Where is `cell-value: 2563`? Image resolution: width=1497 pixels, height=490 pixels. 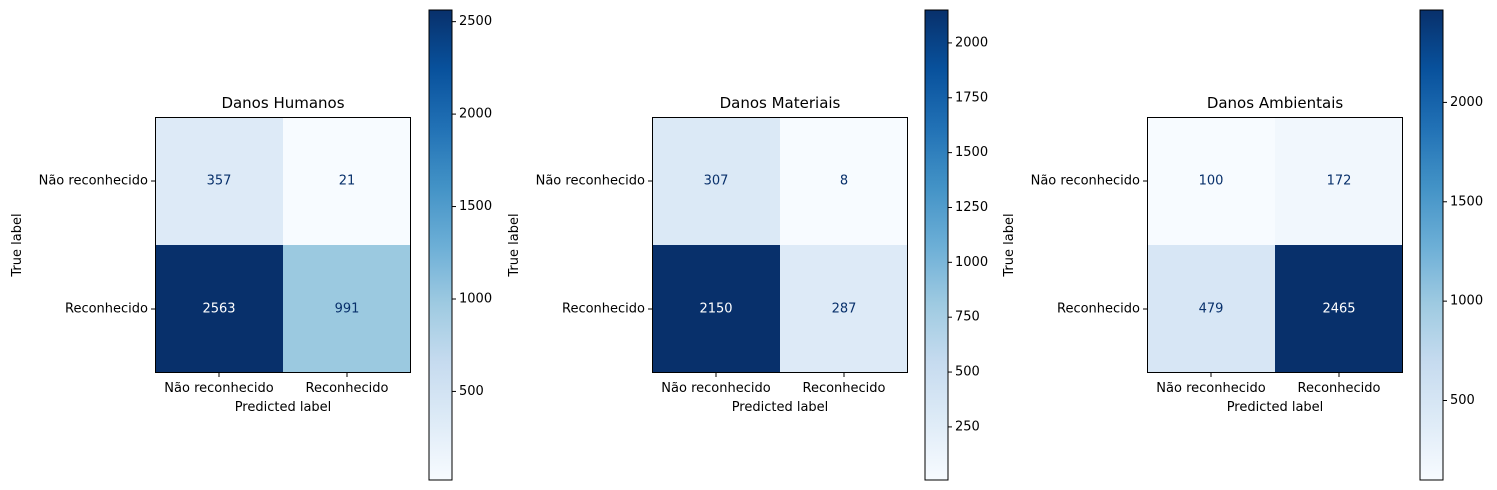 cell-value: 2563 is located at coordinates (218, 309).